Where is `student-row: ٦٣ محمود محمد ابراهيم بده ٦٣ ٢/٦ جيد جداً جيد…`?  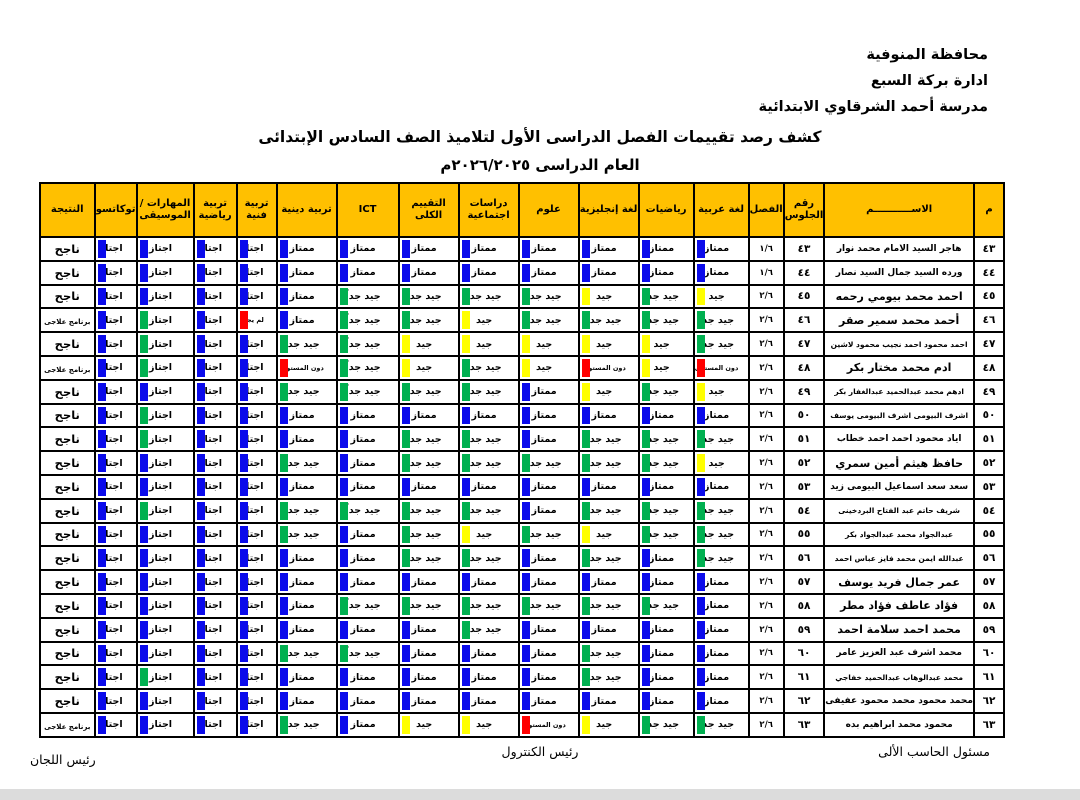 student-row: ٦٣ محمود محمد ابراهيم بده ٦٣ ٢/٦ جيد جداً جيد… is located at coordinates (521, 724).